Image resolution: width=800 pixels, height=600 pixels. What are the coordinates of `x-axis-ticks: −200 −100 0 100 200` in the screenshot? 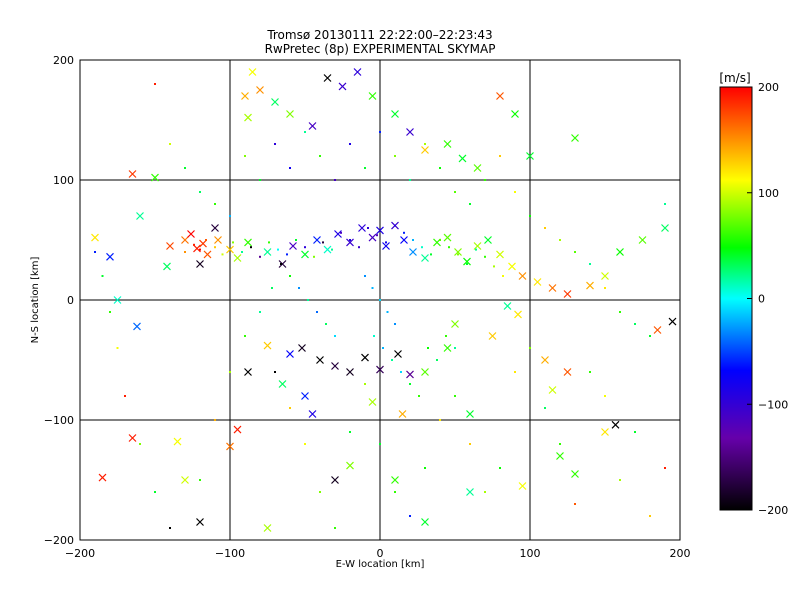 It's located at (378, 553).